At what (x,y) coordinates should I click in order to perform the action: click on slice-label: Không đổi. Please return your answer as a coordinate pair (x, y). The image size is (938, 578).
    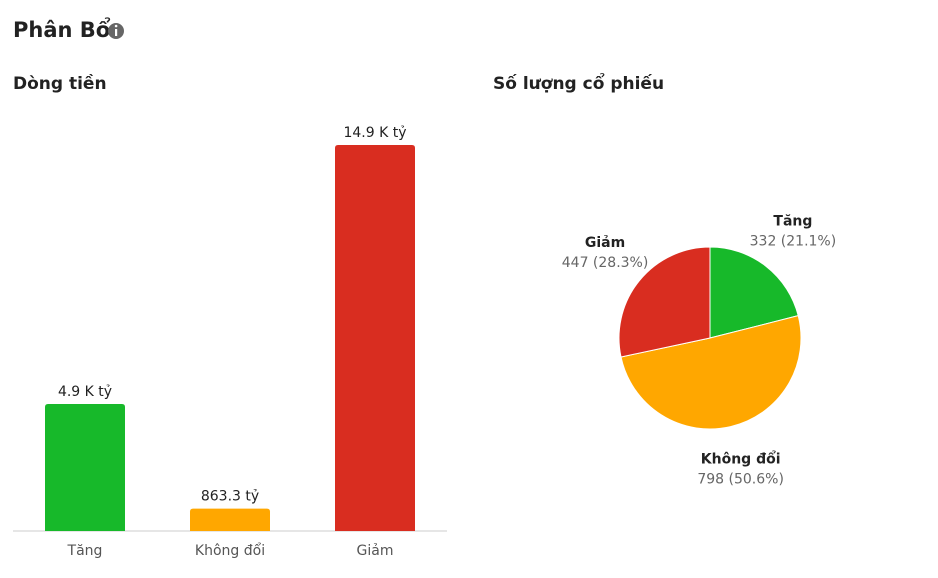
    Looking at the image, I should click on (741, 458).